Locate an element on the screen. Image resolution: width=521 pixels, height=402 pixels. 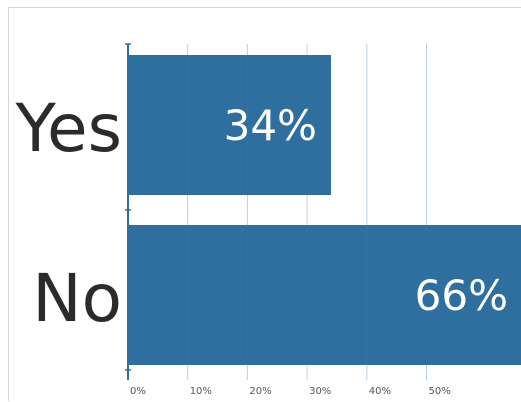
x-tick-label: 0% is located at coordinates (138, 391).